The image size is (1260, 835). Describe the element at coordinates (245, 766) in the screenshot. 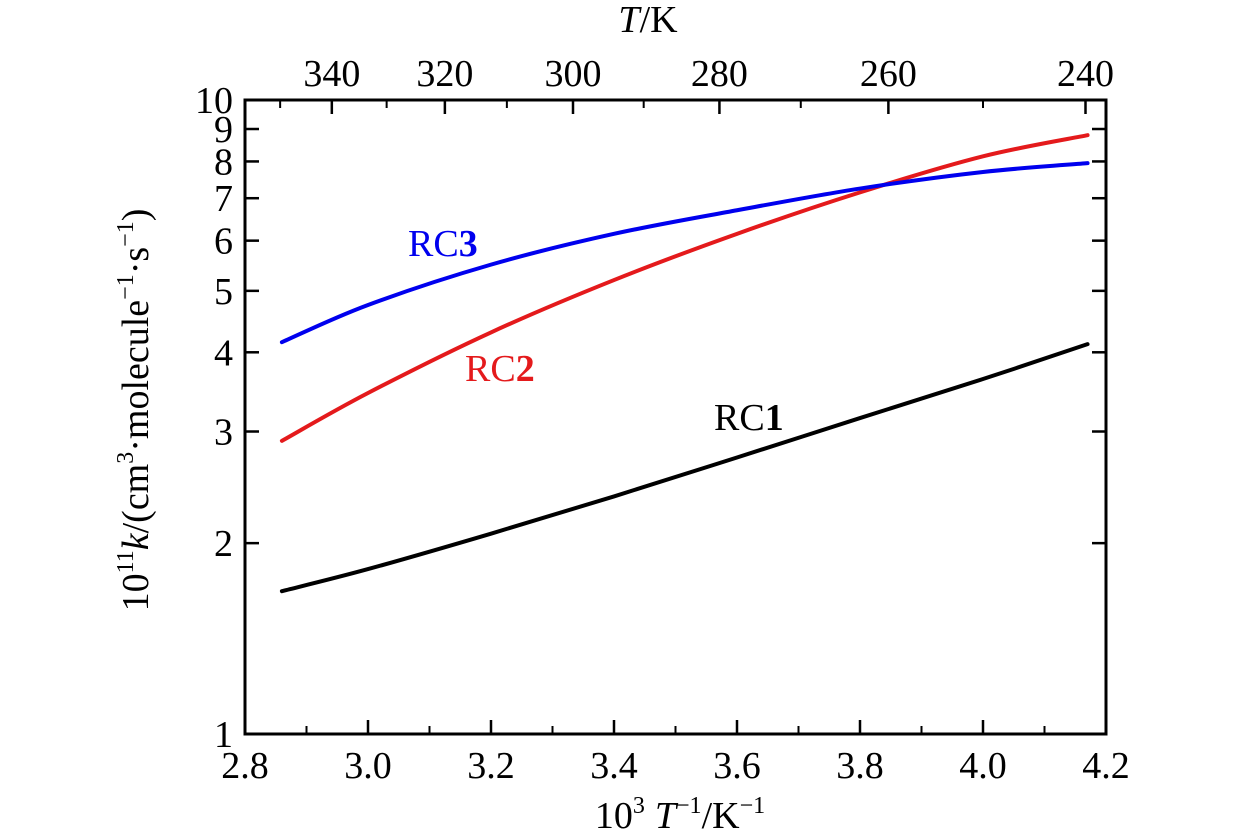

I see `x-tick-label: 2.8` at that location.